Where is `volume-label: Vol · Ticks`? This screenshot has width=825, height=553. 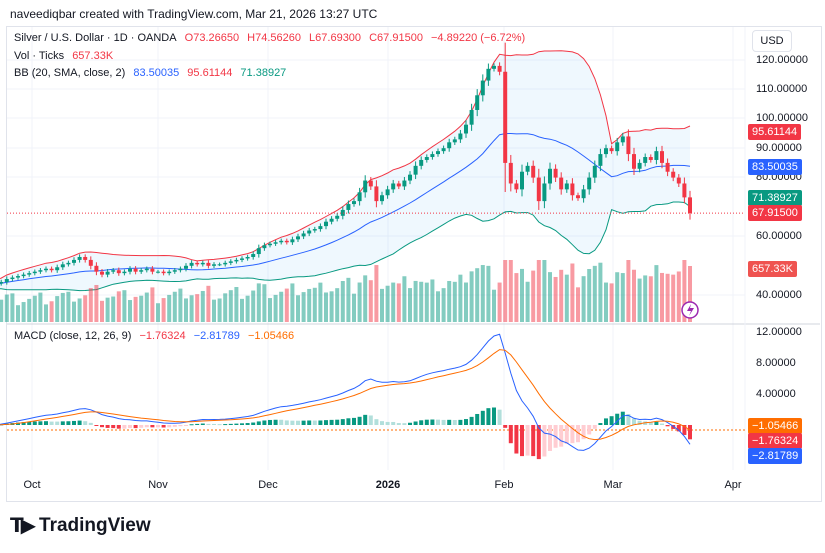 volume-label: Vol · Ticks is located at coordinates (39, 56).